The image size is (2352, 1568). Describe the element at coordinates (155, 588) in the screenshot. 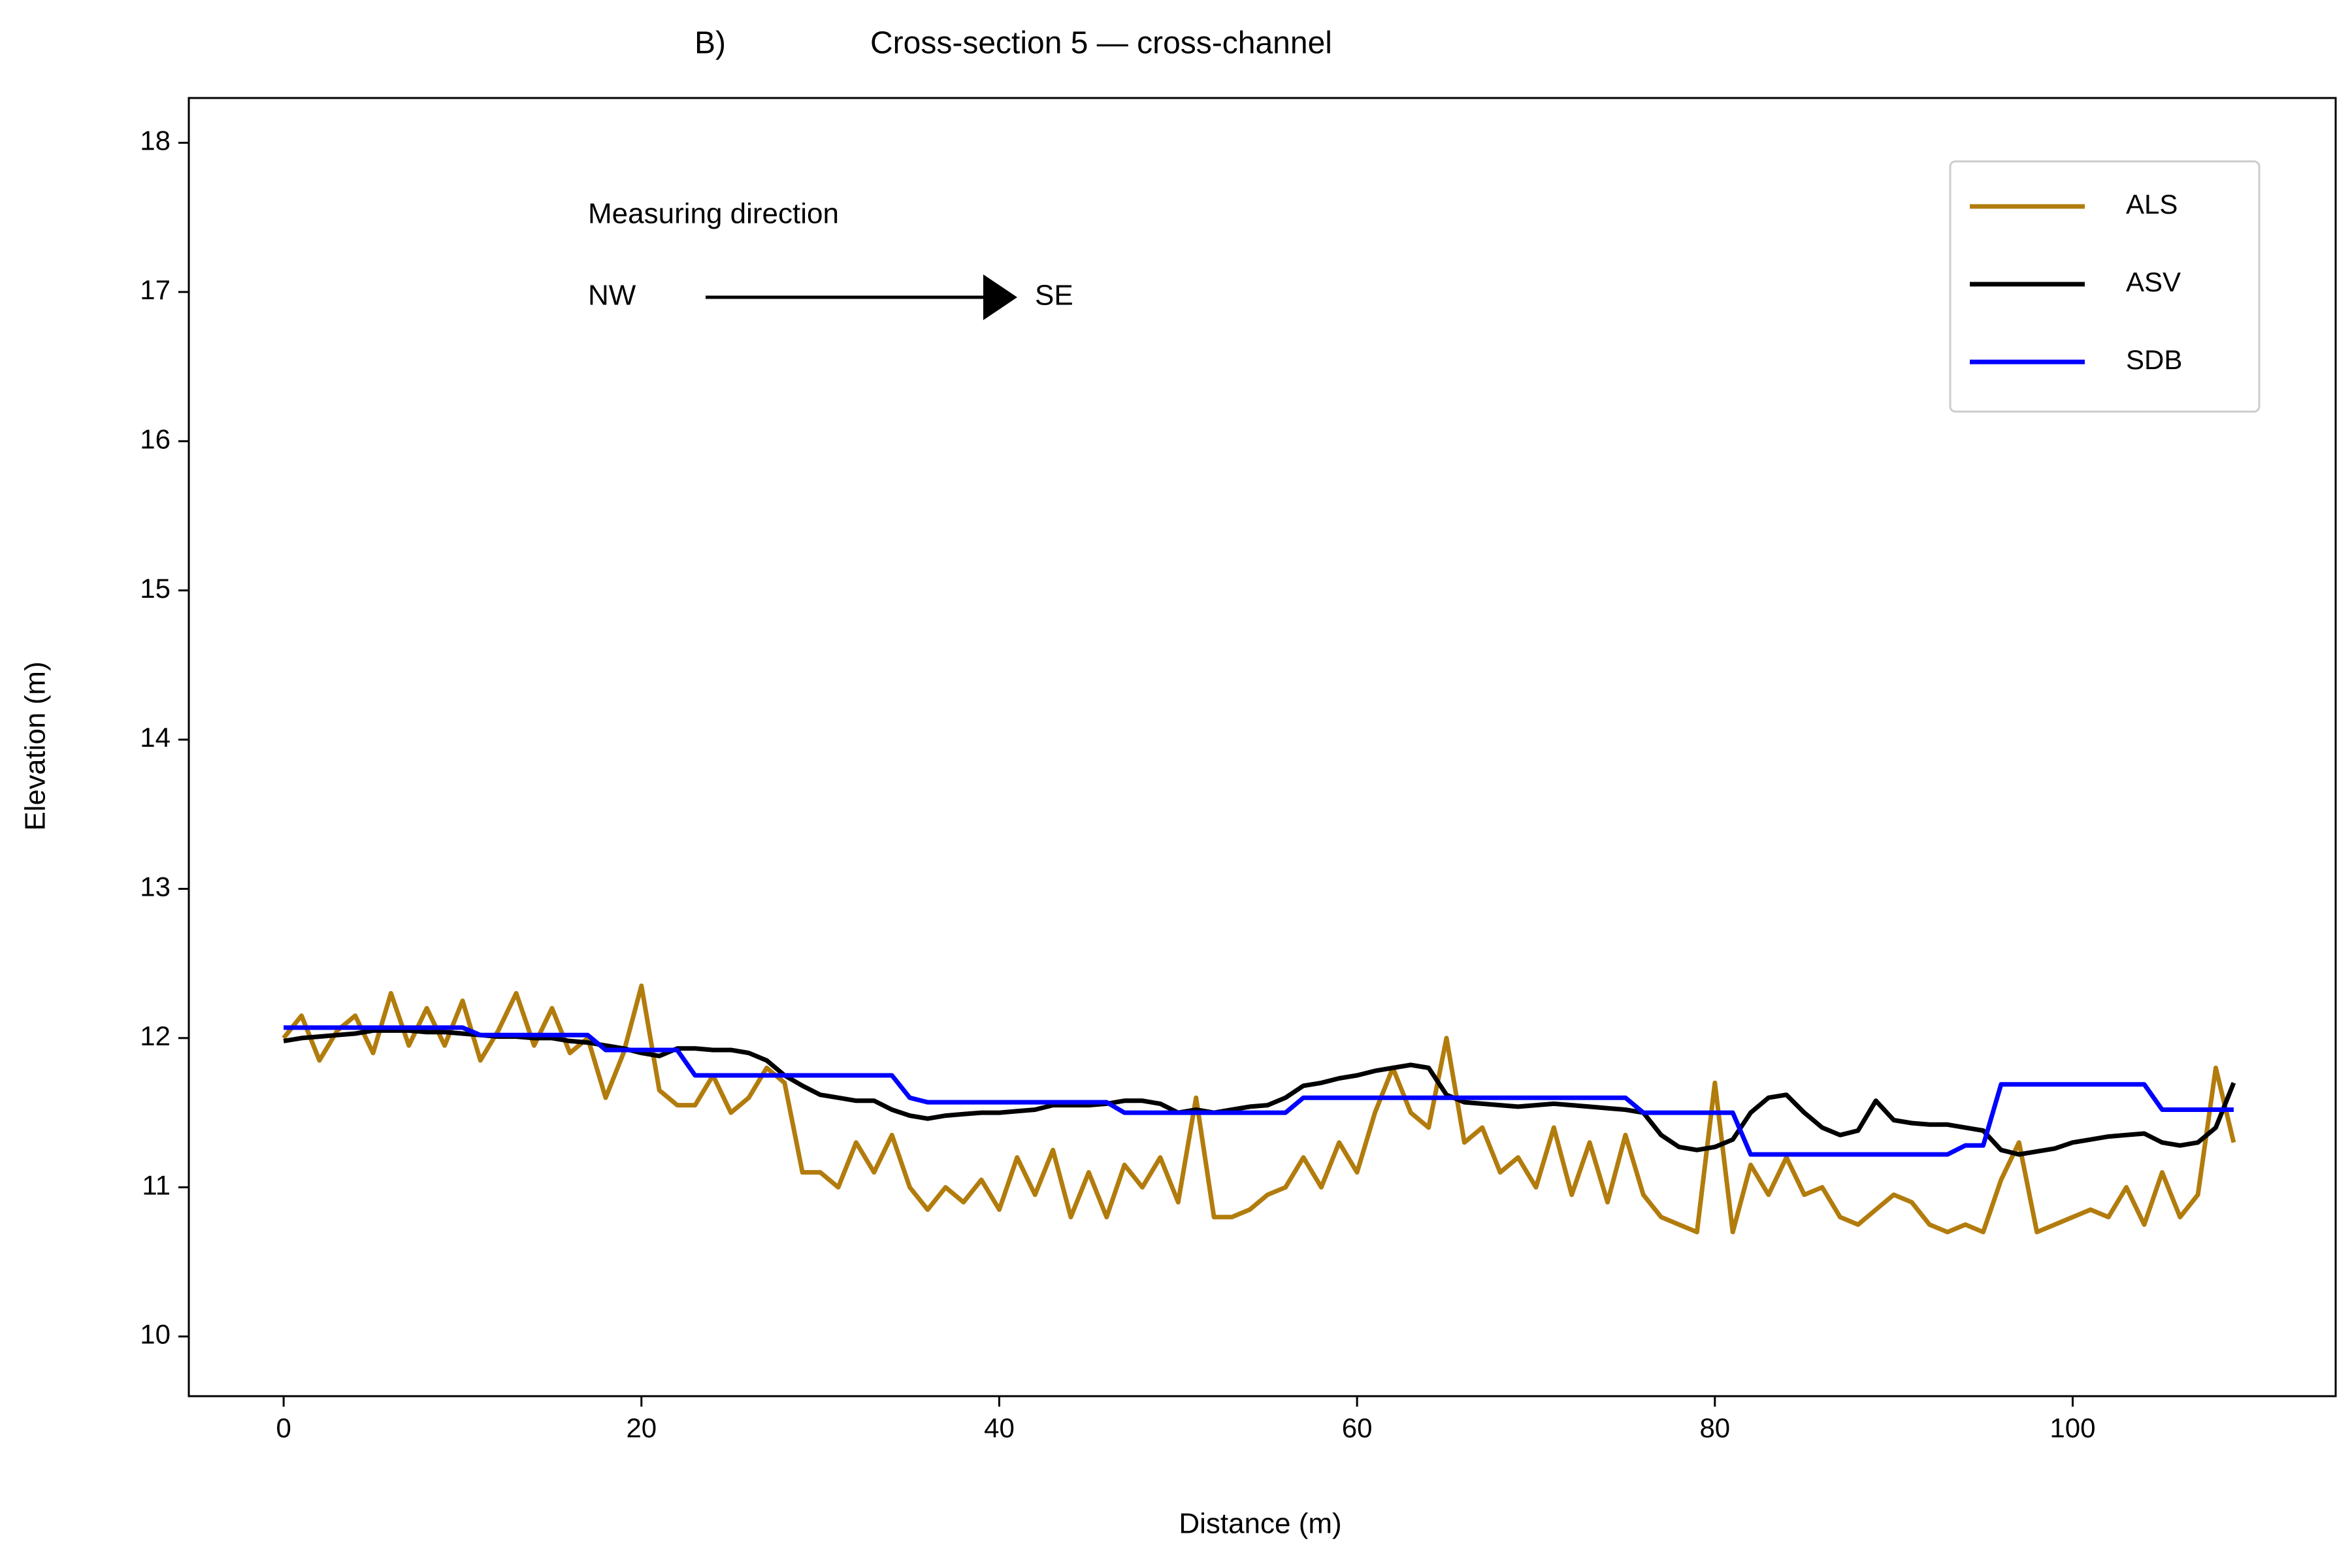

I see `y-tick-label: 15` at that location.